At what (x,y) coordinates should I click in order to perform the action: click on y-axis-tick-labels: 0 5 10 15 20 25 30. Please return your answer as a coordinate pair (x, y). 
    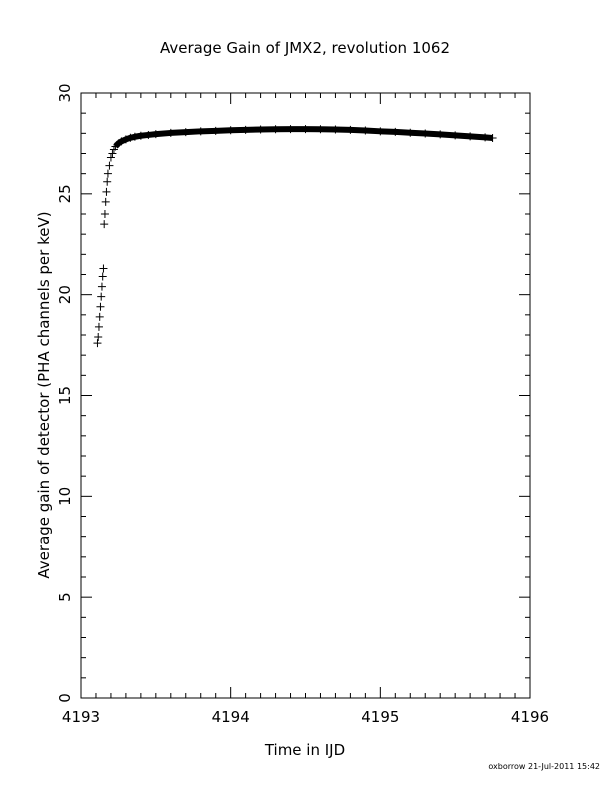
    Looking at the image, I should click on (65, 392).